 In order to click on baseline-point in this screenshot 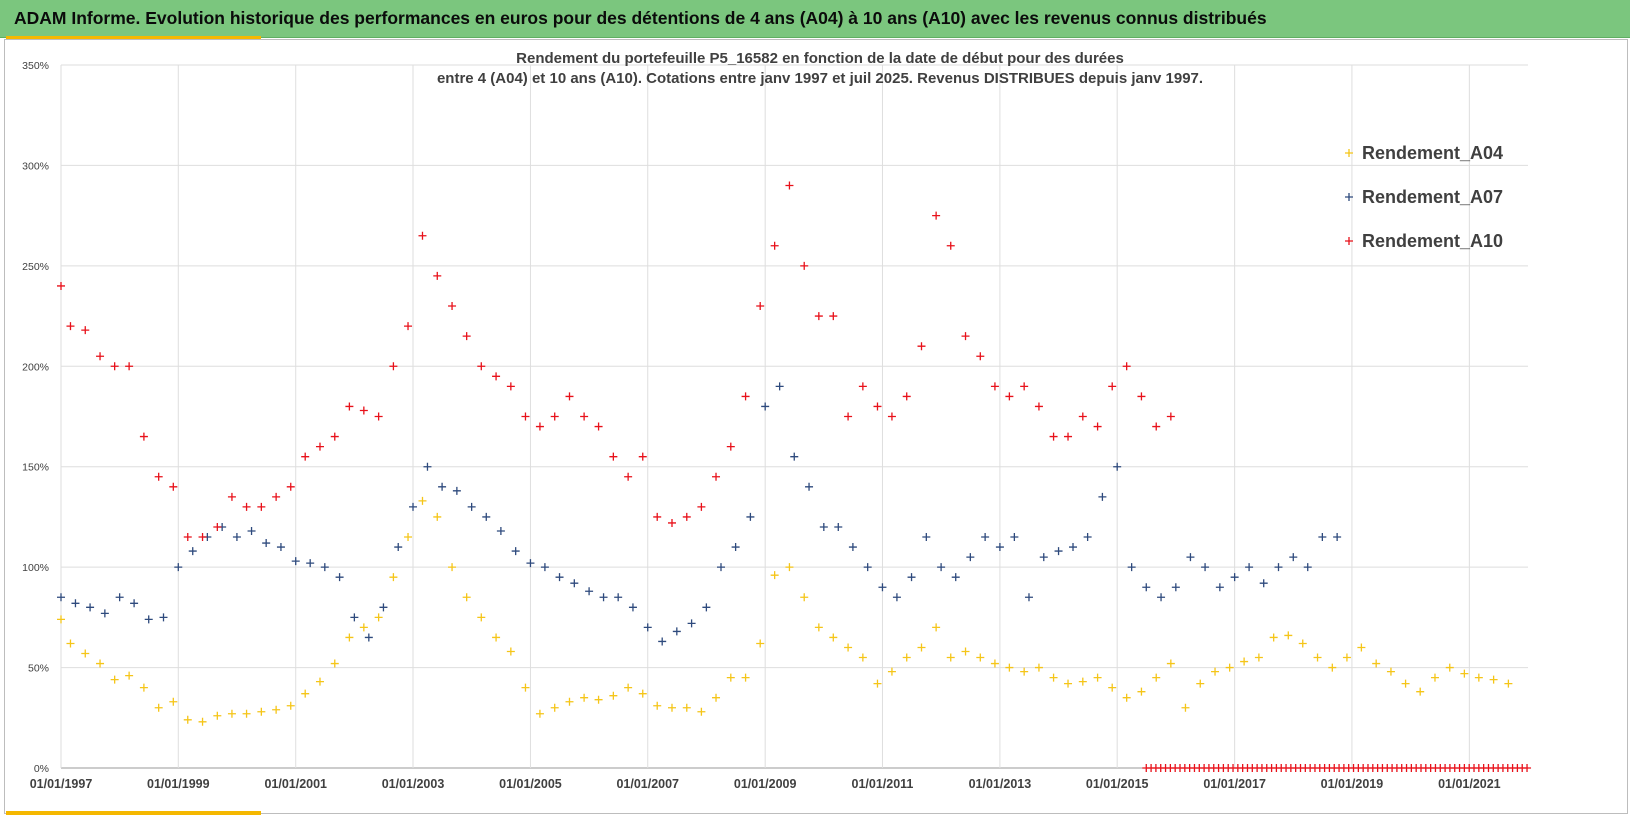, I will do `click(1527, 768)`.